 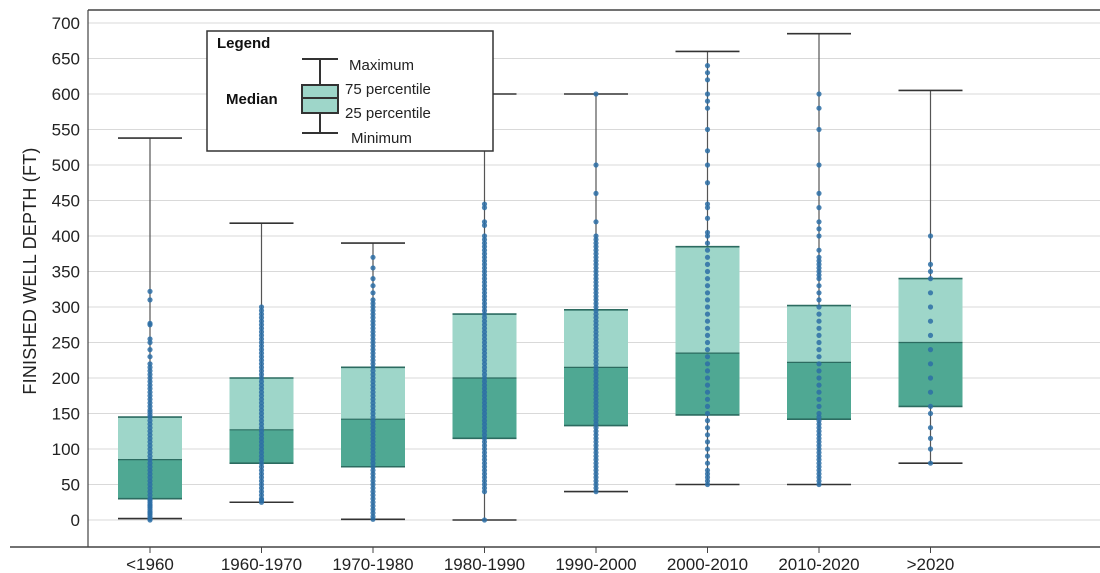 What do you see at coordinates (66, 449) in the screenshot?
I see `y-tick-label-100: 100` at bounding box center [66, 449].